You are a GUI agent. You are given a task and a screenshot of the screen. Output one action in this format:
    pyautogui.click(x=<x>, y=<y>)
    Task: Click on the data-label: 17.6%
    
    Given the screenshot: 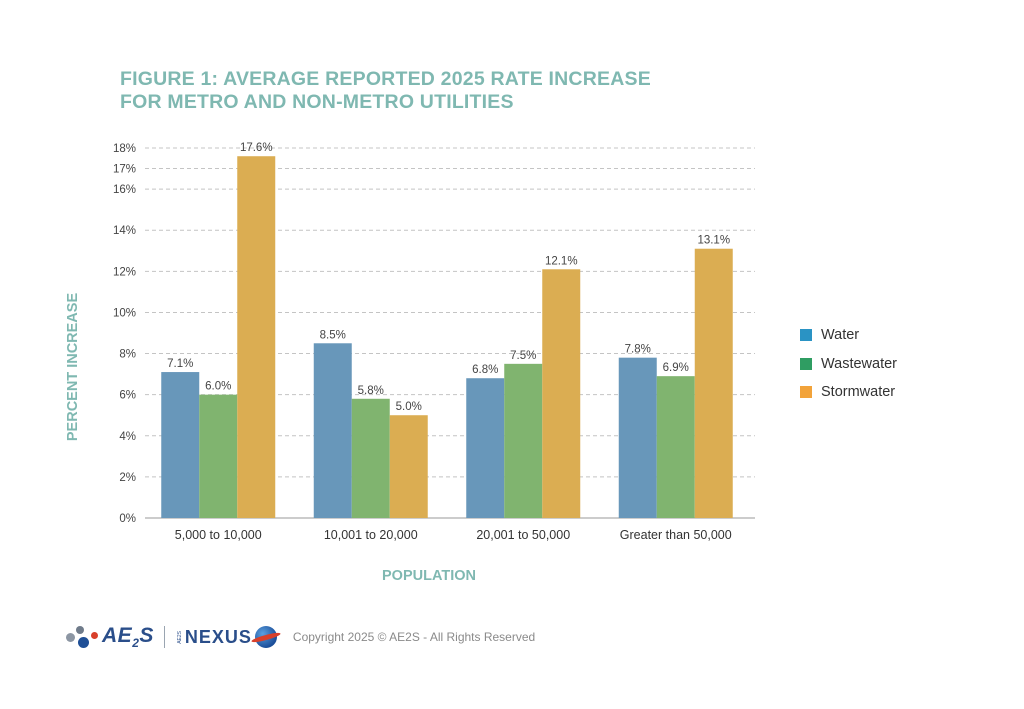 What is the action you would take?
    pyautogui.click(x=256, y=148)
    